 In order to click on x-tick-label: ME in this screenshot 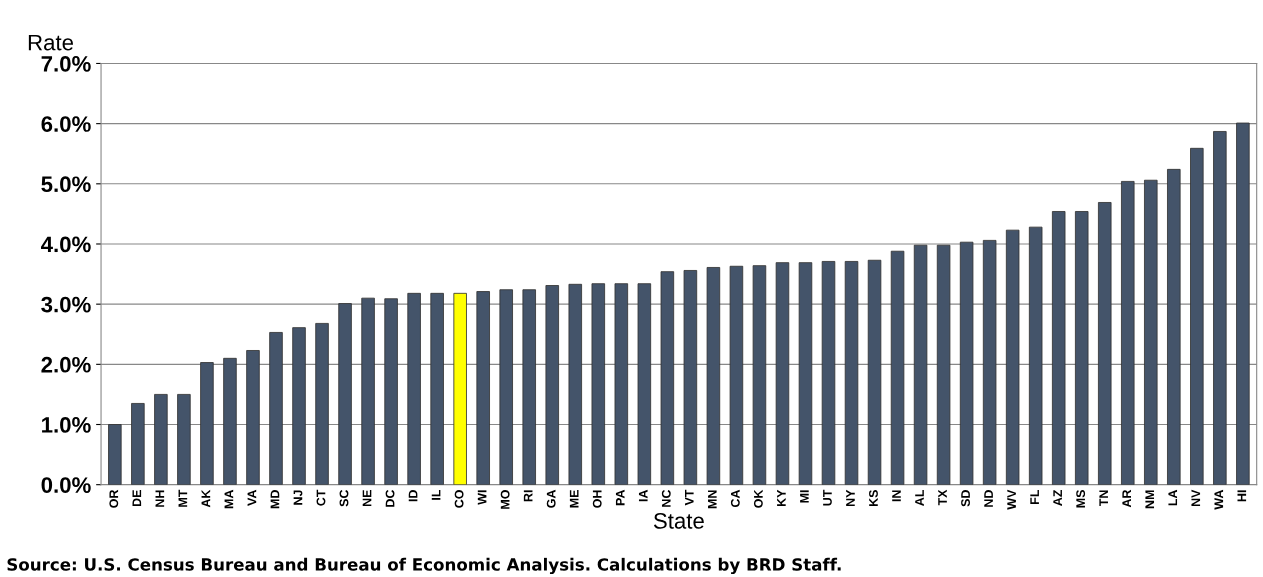, I will do `click(574, 499)`.